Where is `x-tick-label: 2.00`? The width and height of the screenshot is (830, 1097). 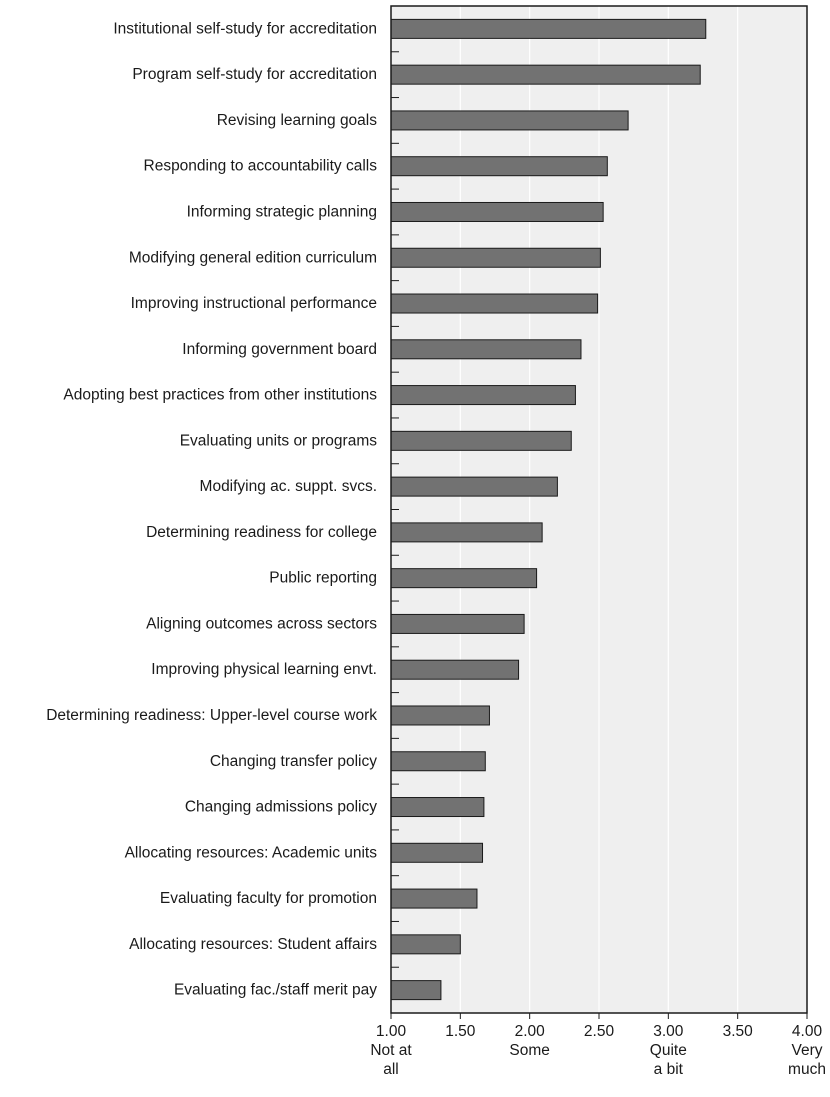
x-tick-label: 2.00 is located at coordinates (530, 1031).